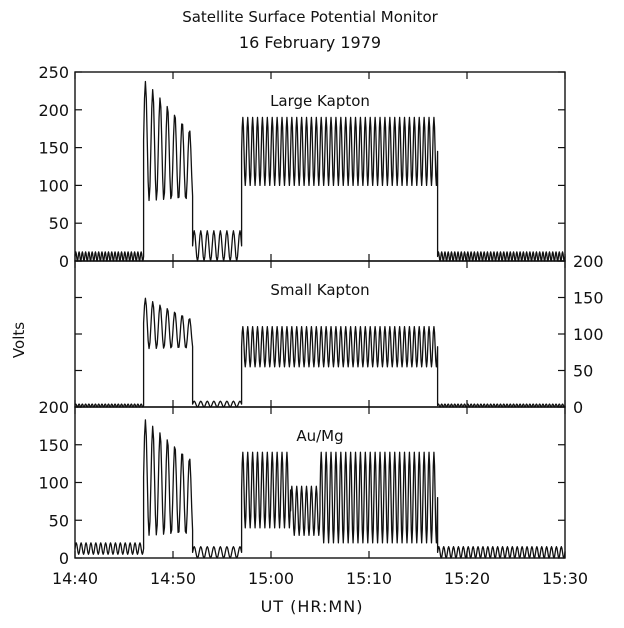 This screenshot has width=624, height=628. What do you see at coordinates (467, 578) in the screenshot?
I see `x-tick-label: 15:20` at bounding box center [467, 578].